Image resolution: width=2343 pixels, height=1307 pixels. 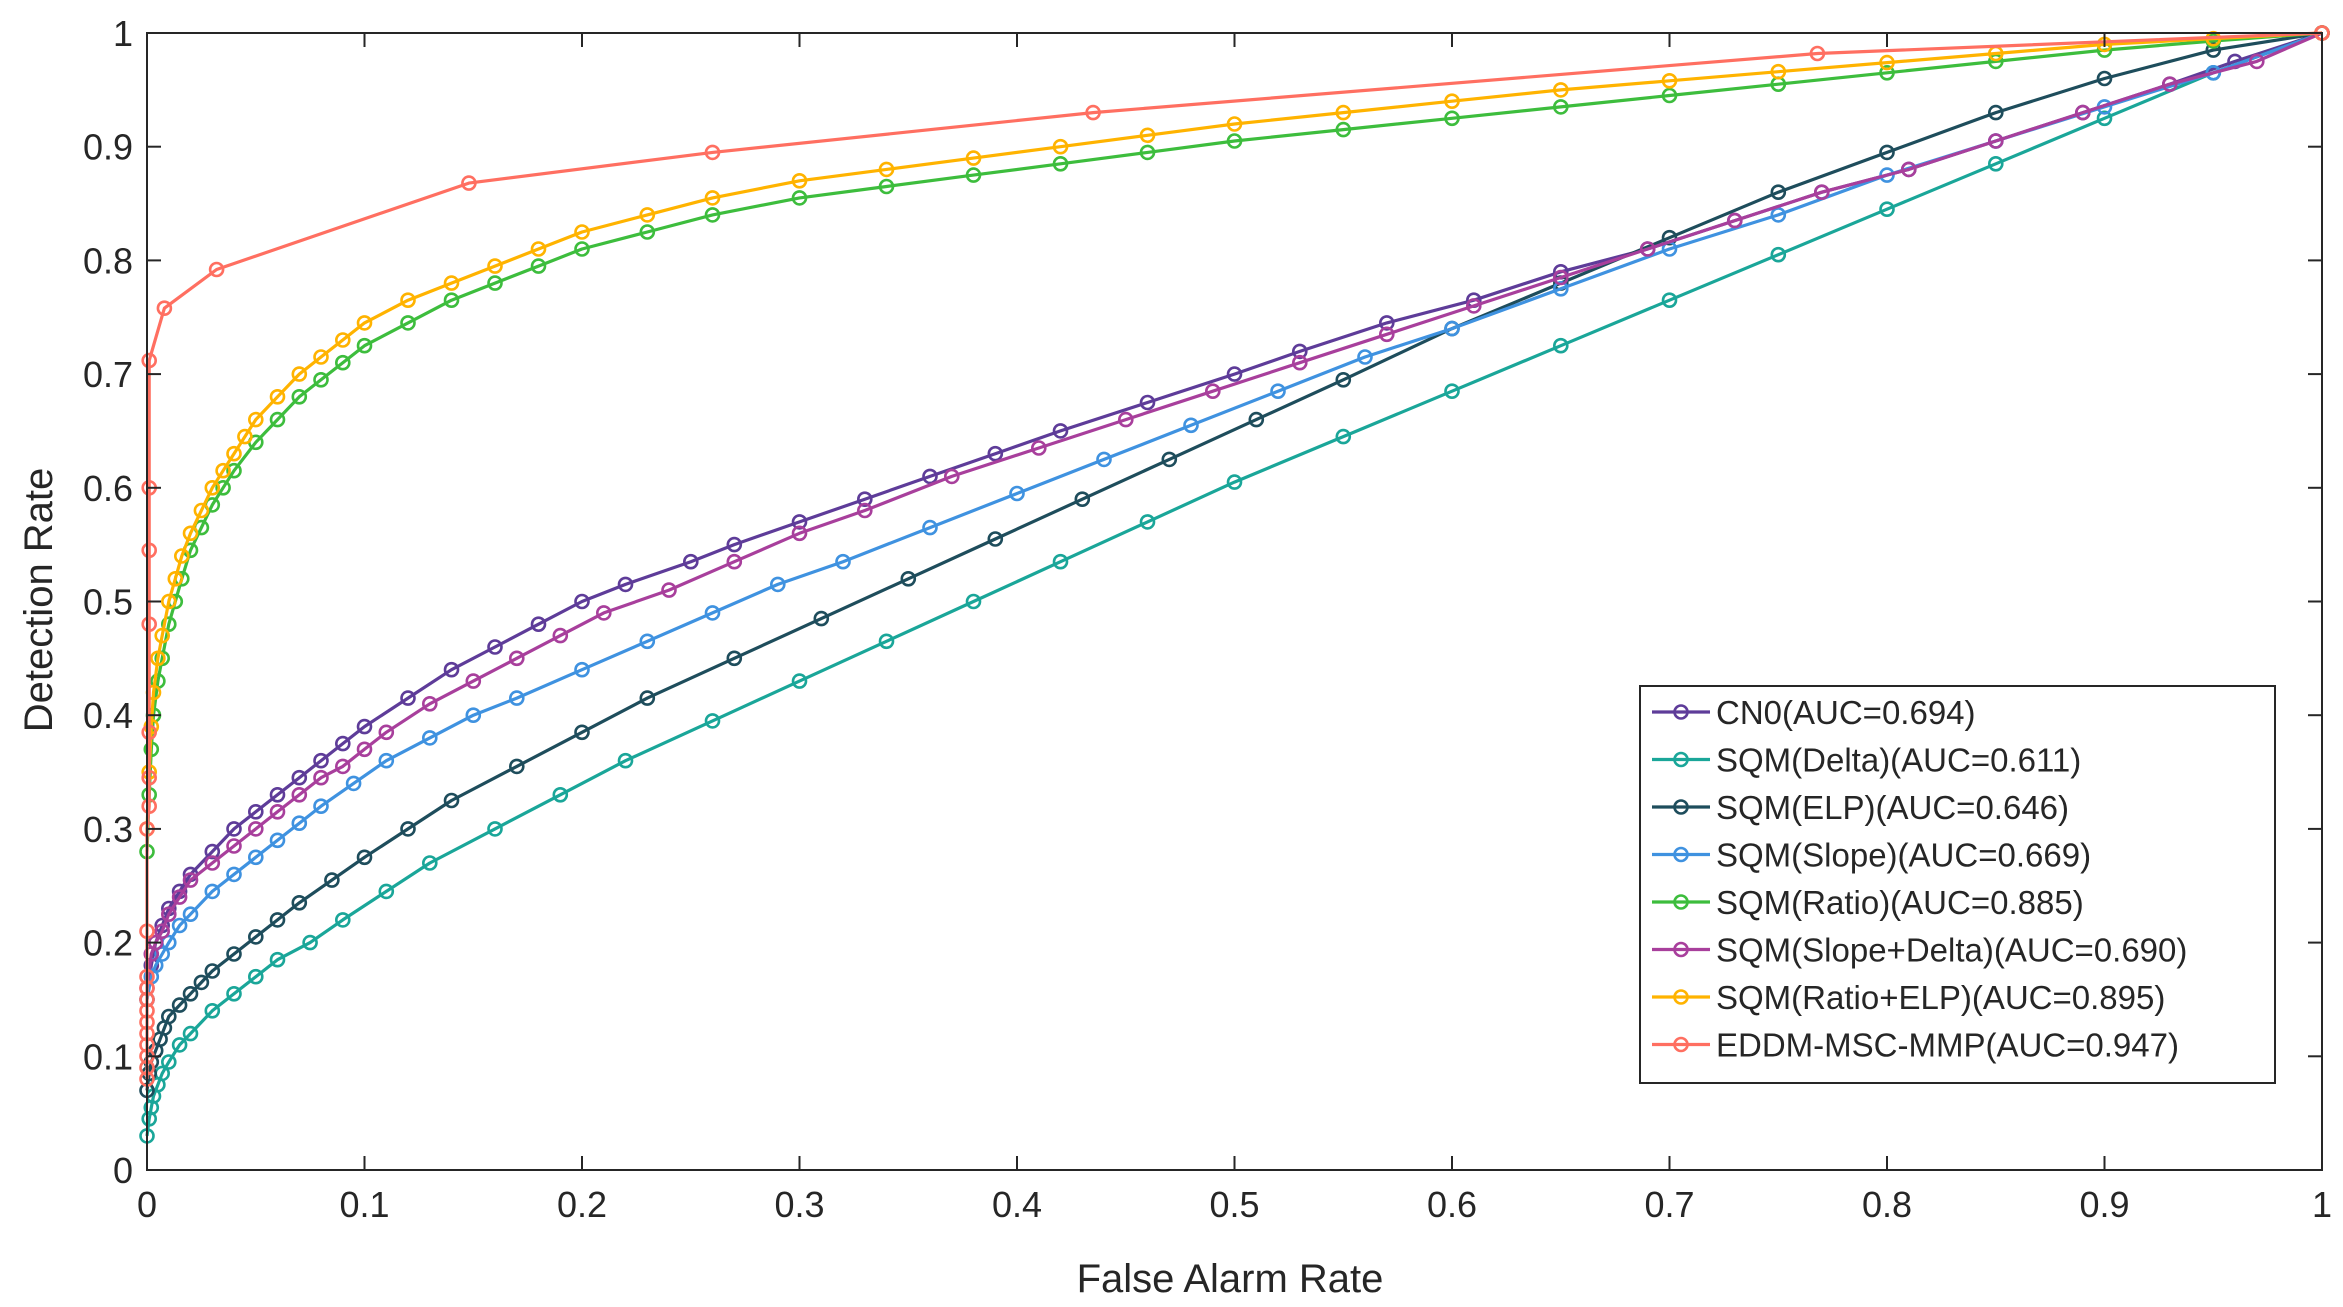 I want to click on legend-label: SQM(Slope+Delta)(AUC=0.690), so click(x=1951, y=950).